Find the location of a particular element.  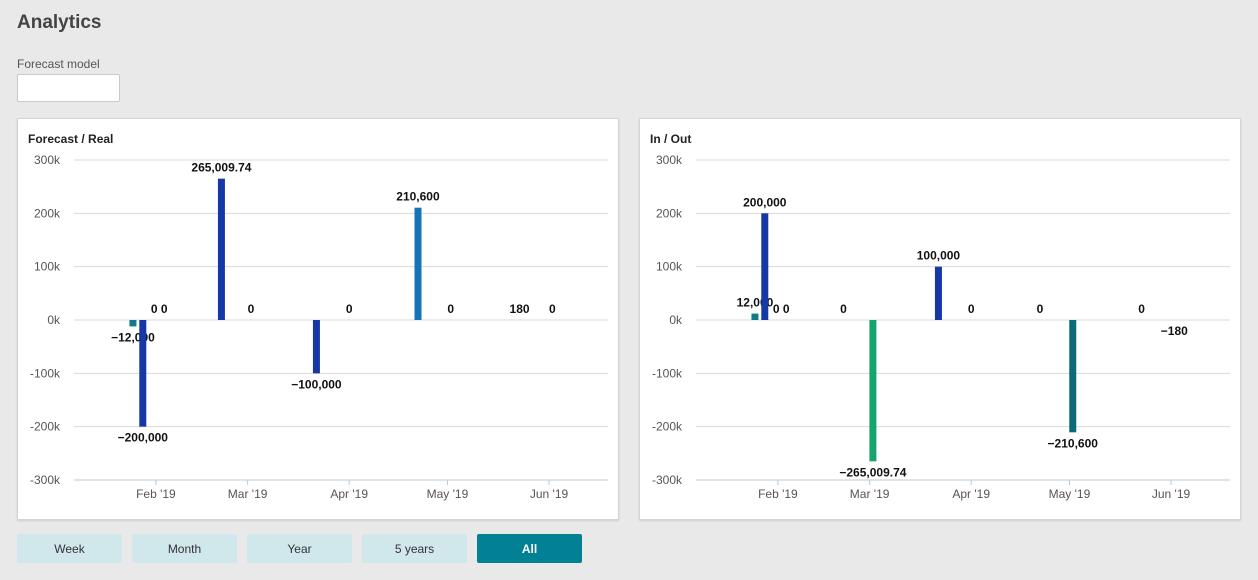

range-week-button: Week is located at coordinates (69, 548).